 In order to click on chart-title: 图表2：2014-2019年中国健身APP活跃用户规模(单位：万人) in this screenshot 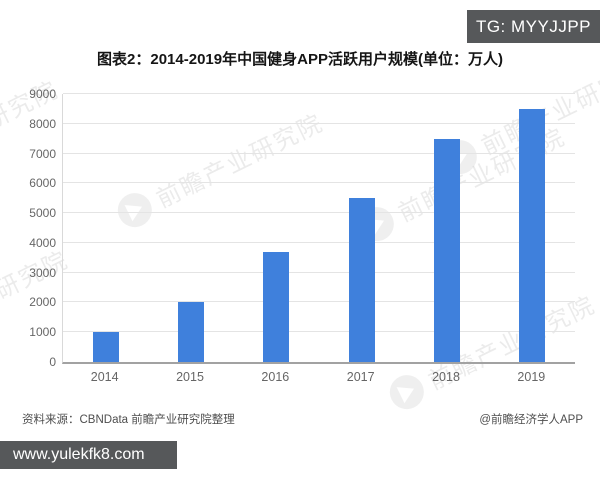, I will do `click(300, 59)`.